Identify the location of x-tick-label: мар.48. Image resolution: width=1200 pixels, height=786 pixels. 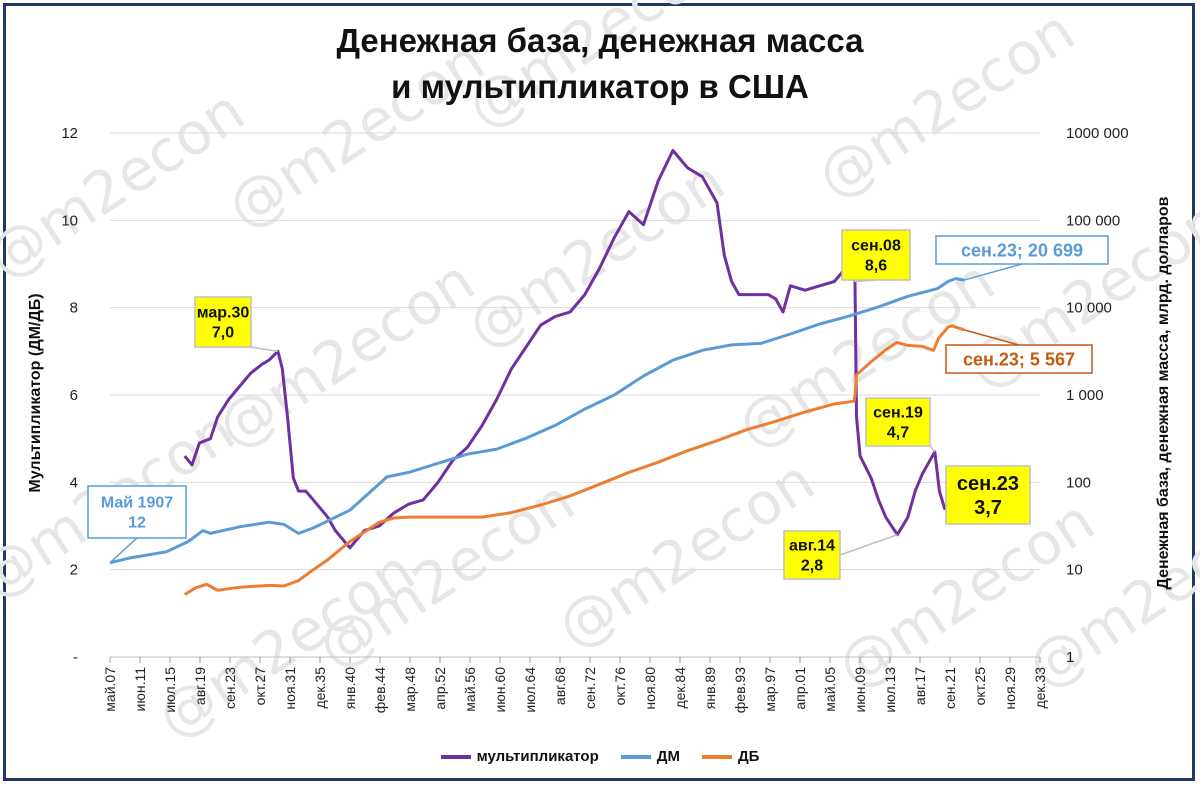
(410, 689).